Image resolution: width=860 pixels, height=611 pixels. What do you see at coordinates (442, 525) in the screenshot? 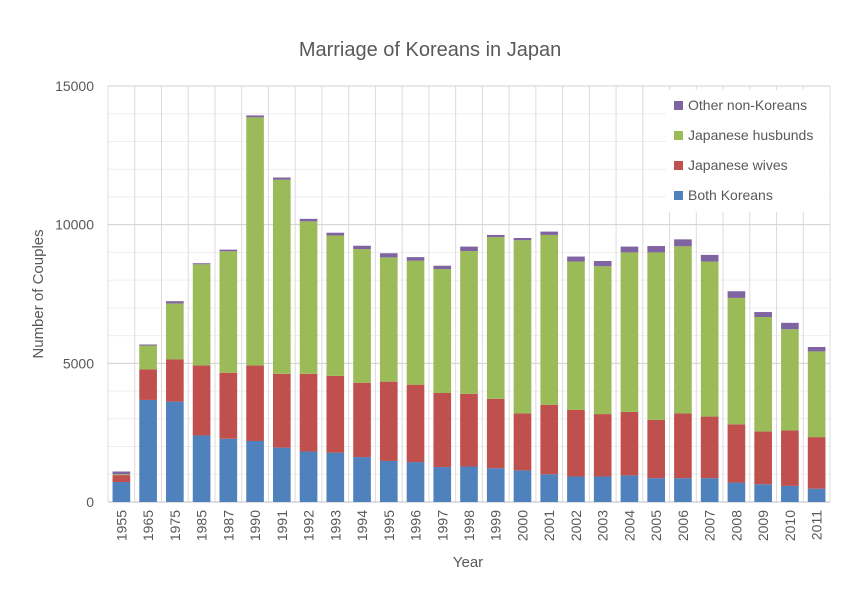
I see `x-tick-label: 1997` at bounding box center [442, 525].